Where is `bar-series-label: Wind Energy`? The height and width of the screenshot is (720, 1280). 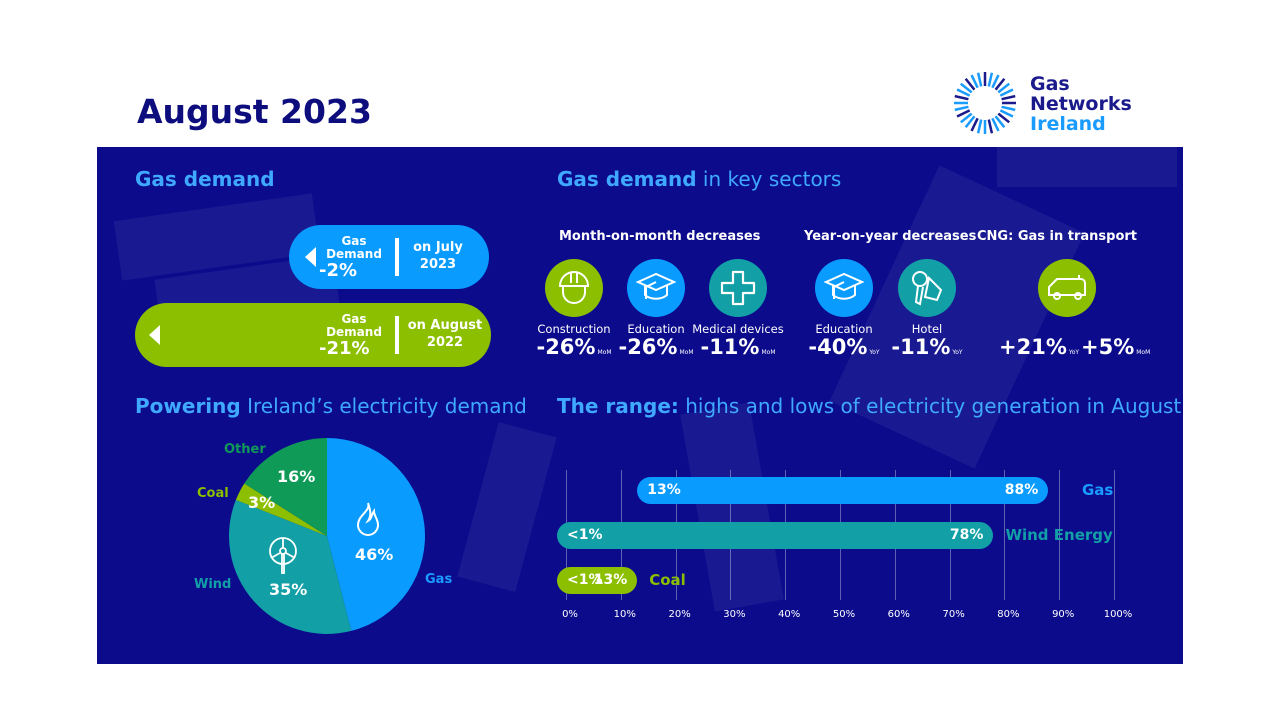 bar-series-label: Wind Energy is located at coordinates (1059, 535).